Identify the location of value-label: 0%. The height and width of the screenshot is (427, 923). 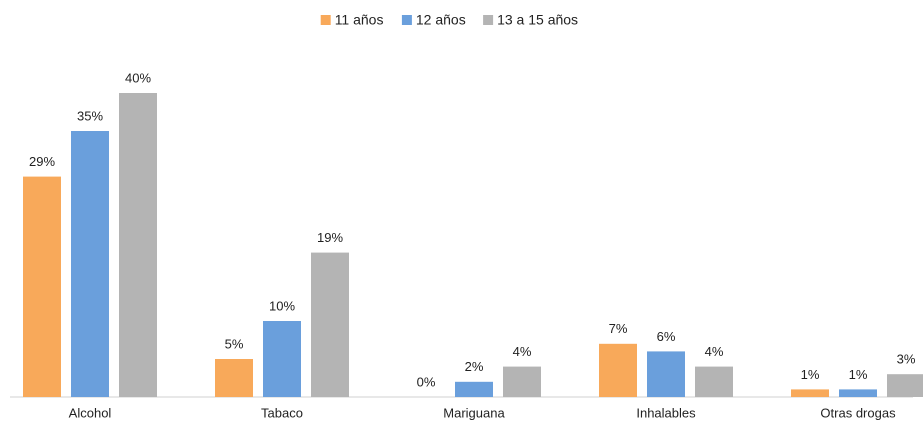
(426, 381).